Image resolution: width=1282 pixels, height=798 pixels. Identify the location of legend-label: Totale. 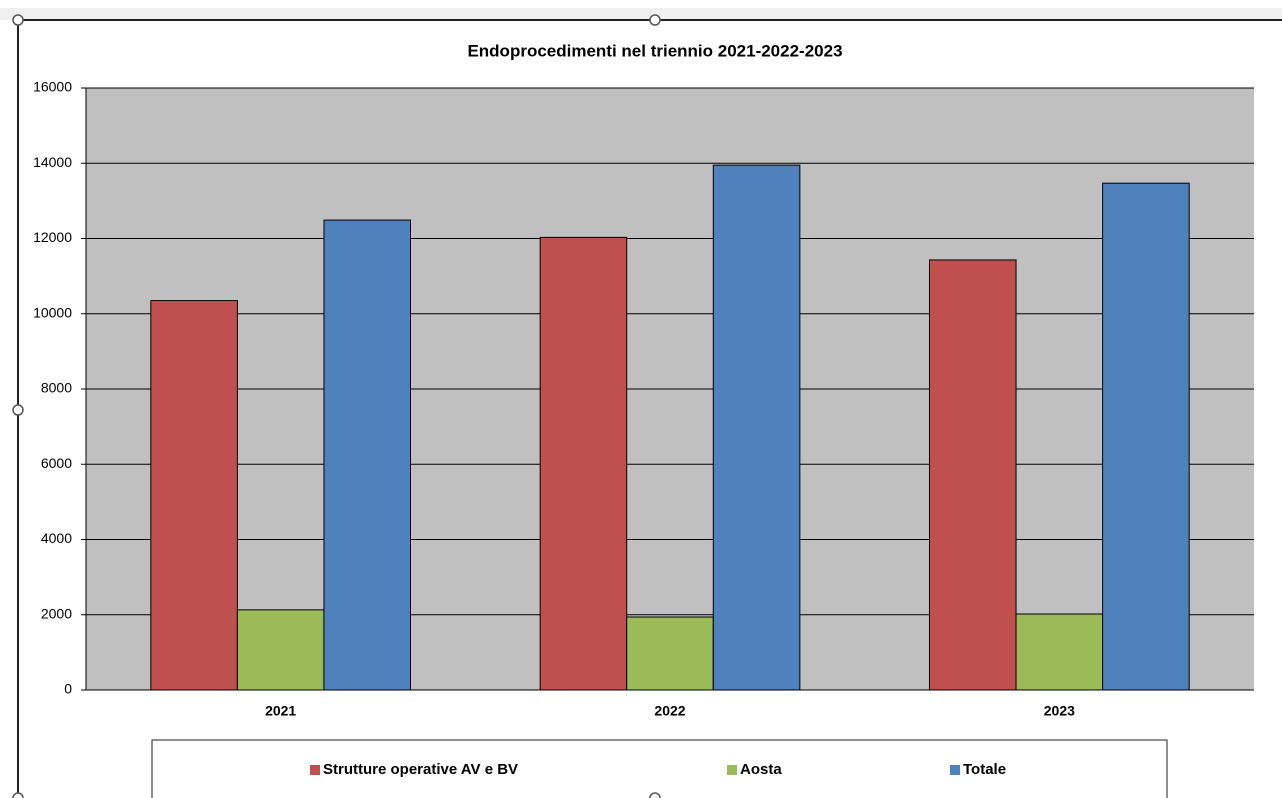
(984, 769).